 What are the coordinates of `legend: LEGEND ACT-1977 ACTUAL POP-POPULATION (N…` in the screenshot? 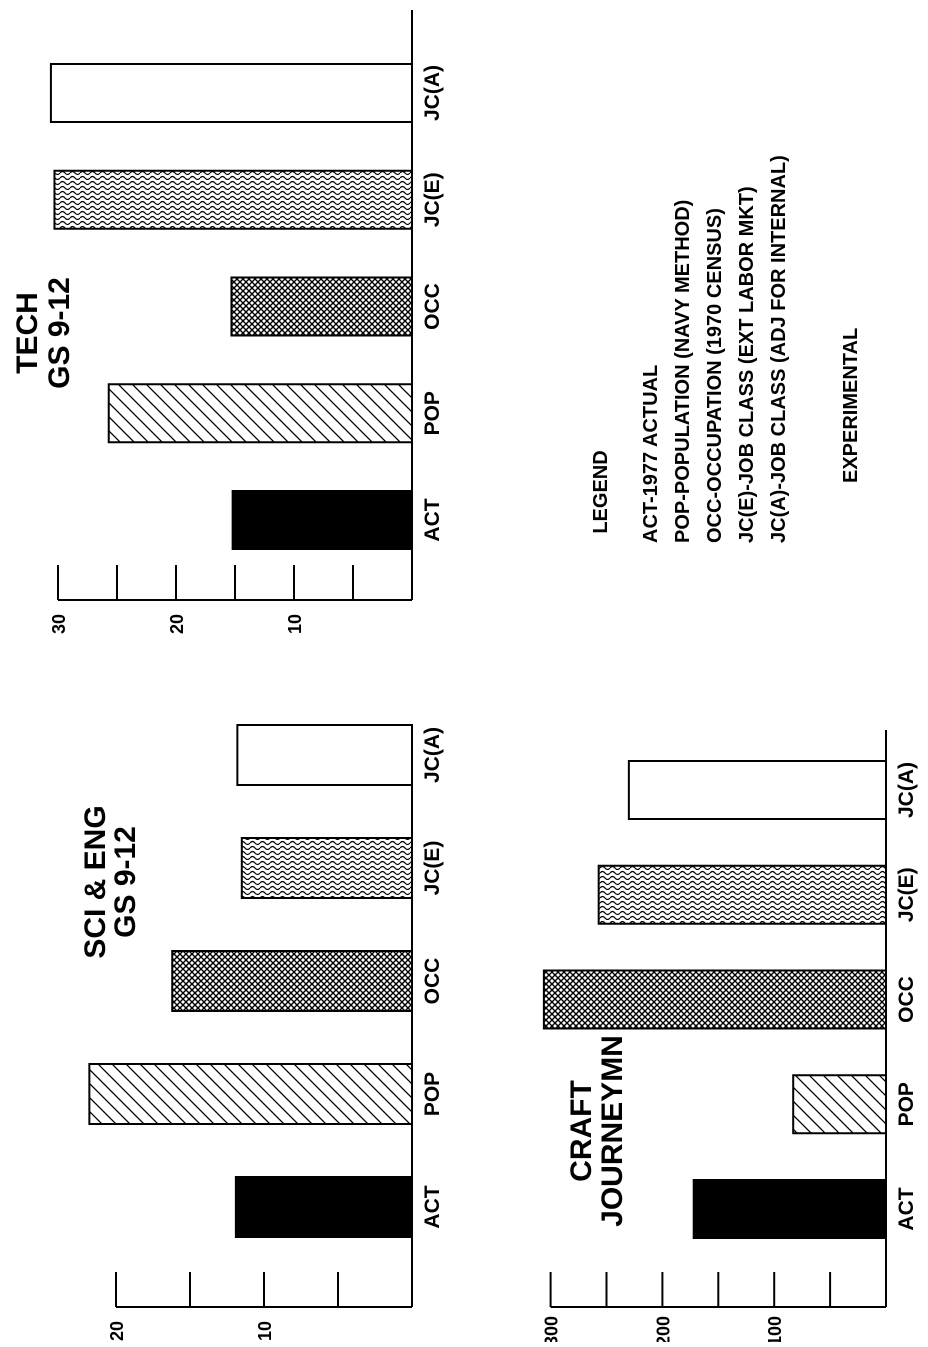 It's located at (726, 349).